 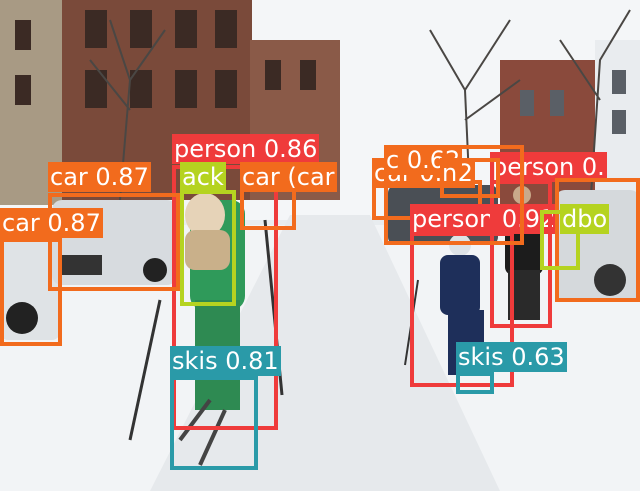 What do you see at coordinates (450, 173) in the screenshot?
I see `detection-label-car: n` at bounding box center [450, 173].